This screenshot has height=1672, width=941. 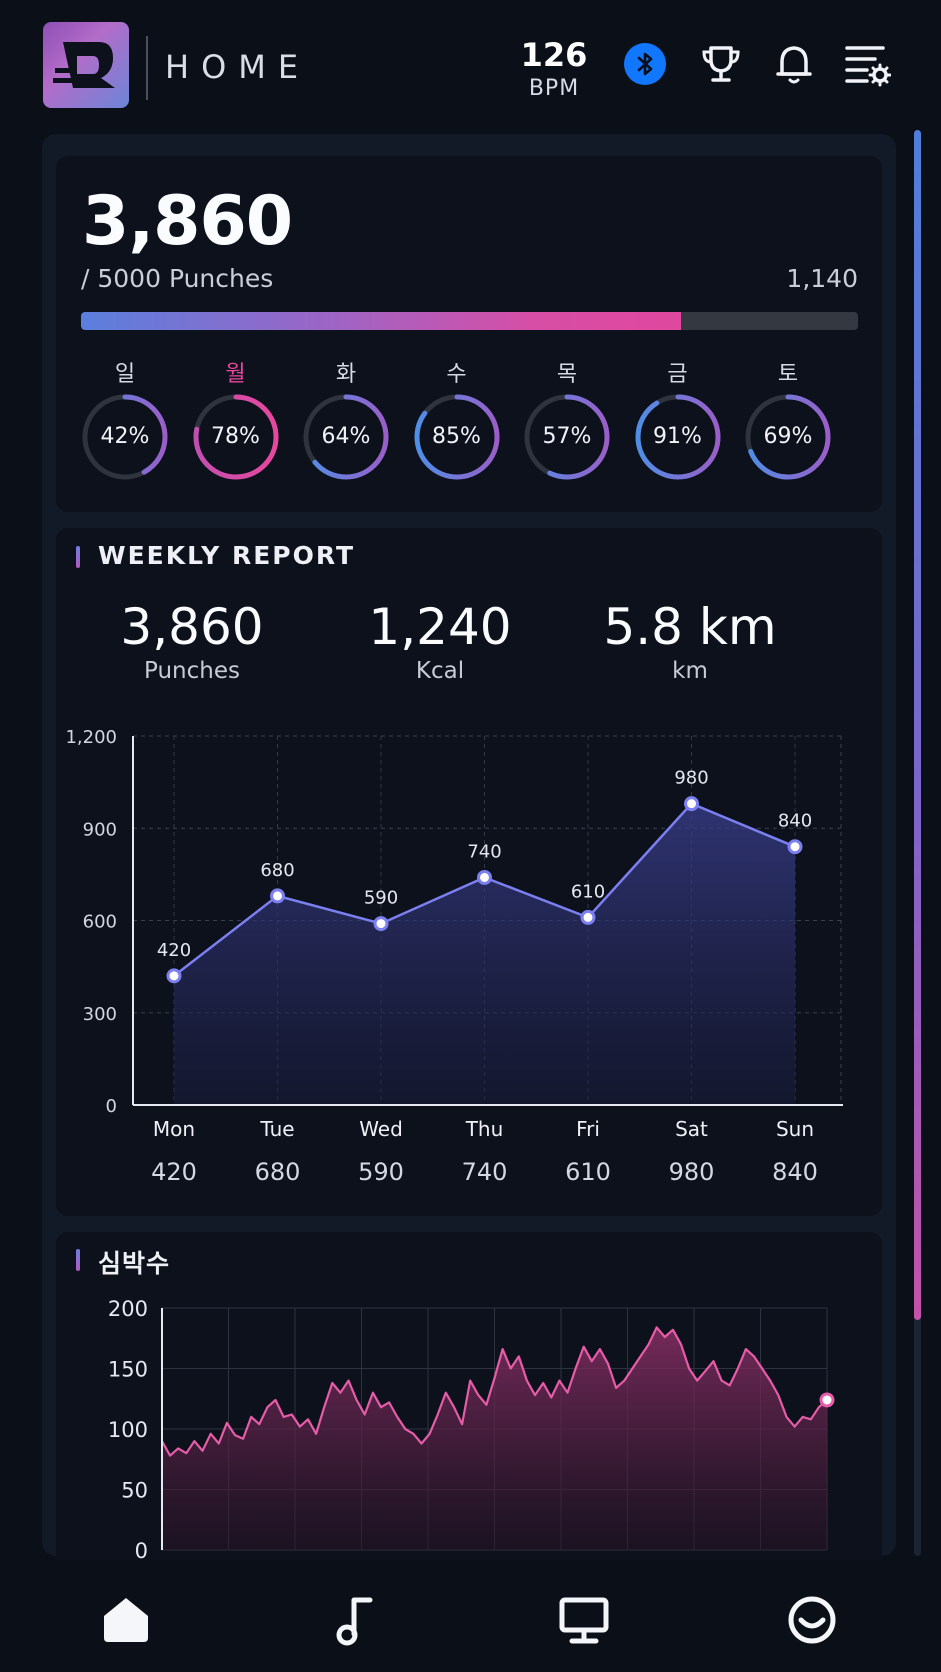 I want to click on y-tick-label: 600, so click(x=100, y=922).